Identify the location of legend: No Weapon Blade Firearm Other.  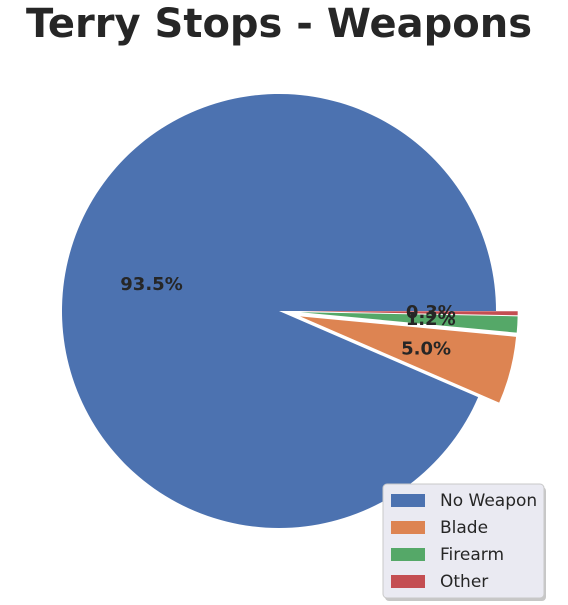
(464, 542).